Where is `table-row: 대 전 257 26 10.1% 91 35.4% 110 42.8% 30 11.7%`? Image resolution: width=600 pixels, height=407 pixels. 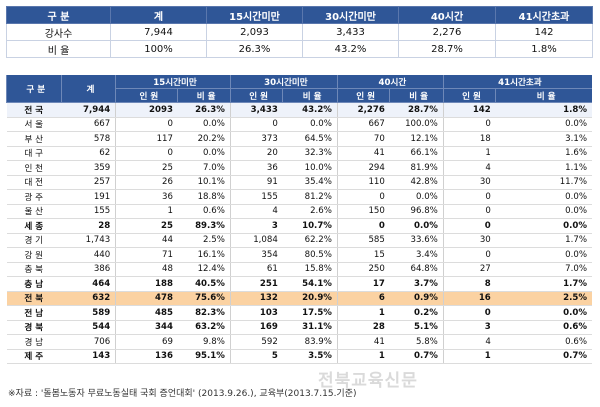
table-row: 대 전 257 26 10.1% 91 35.4% 110 42.8% 30 11.7% is located at coordinates (299, 182).